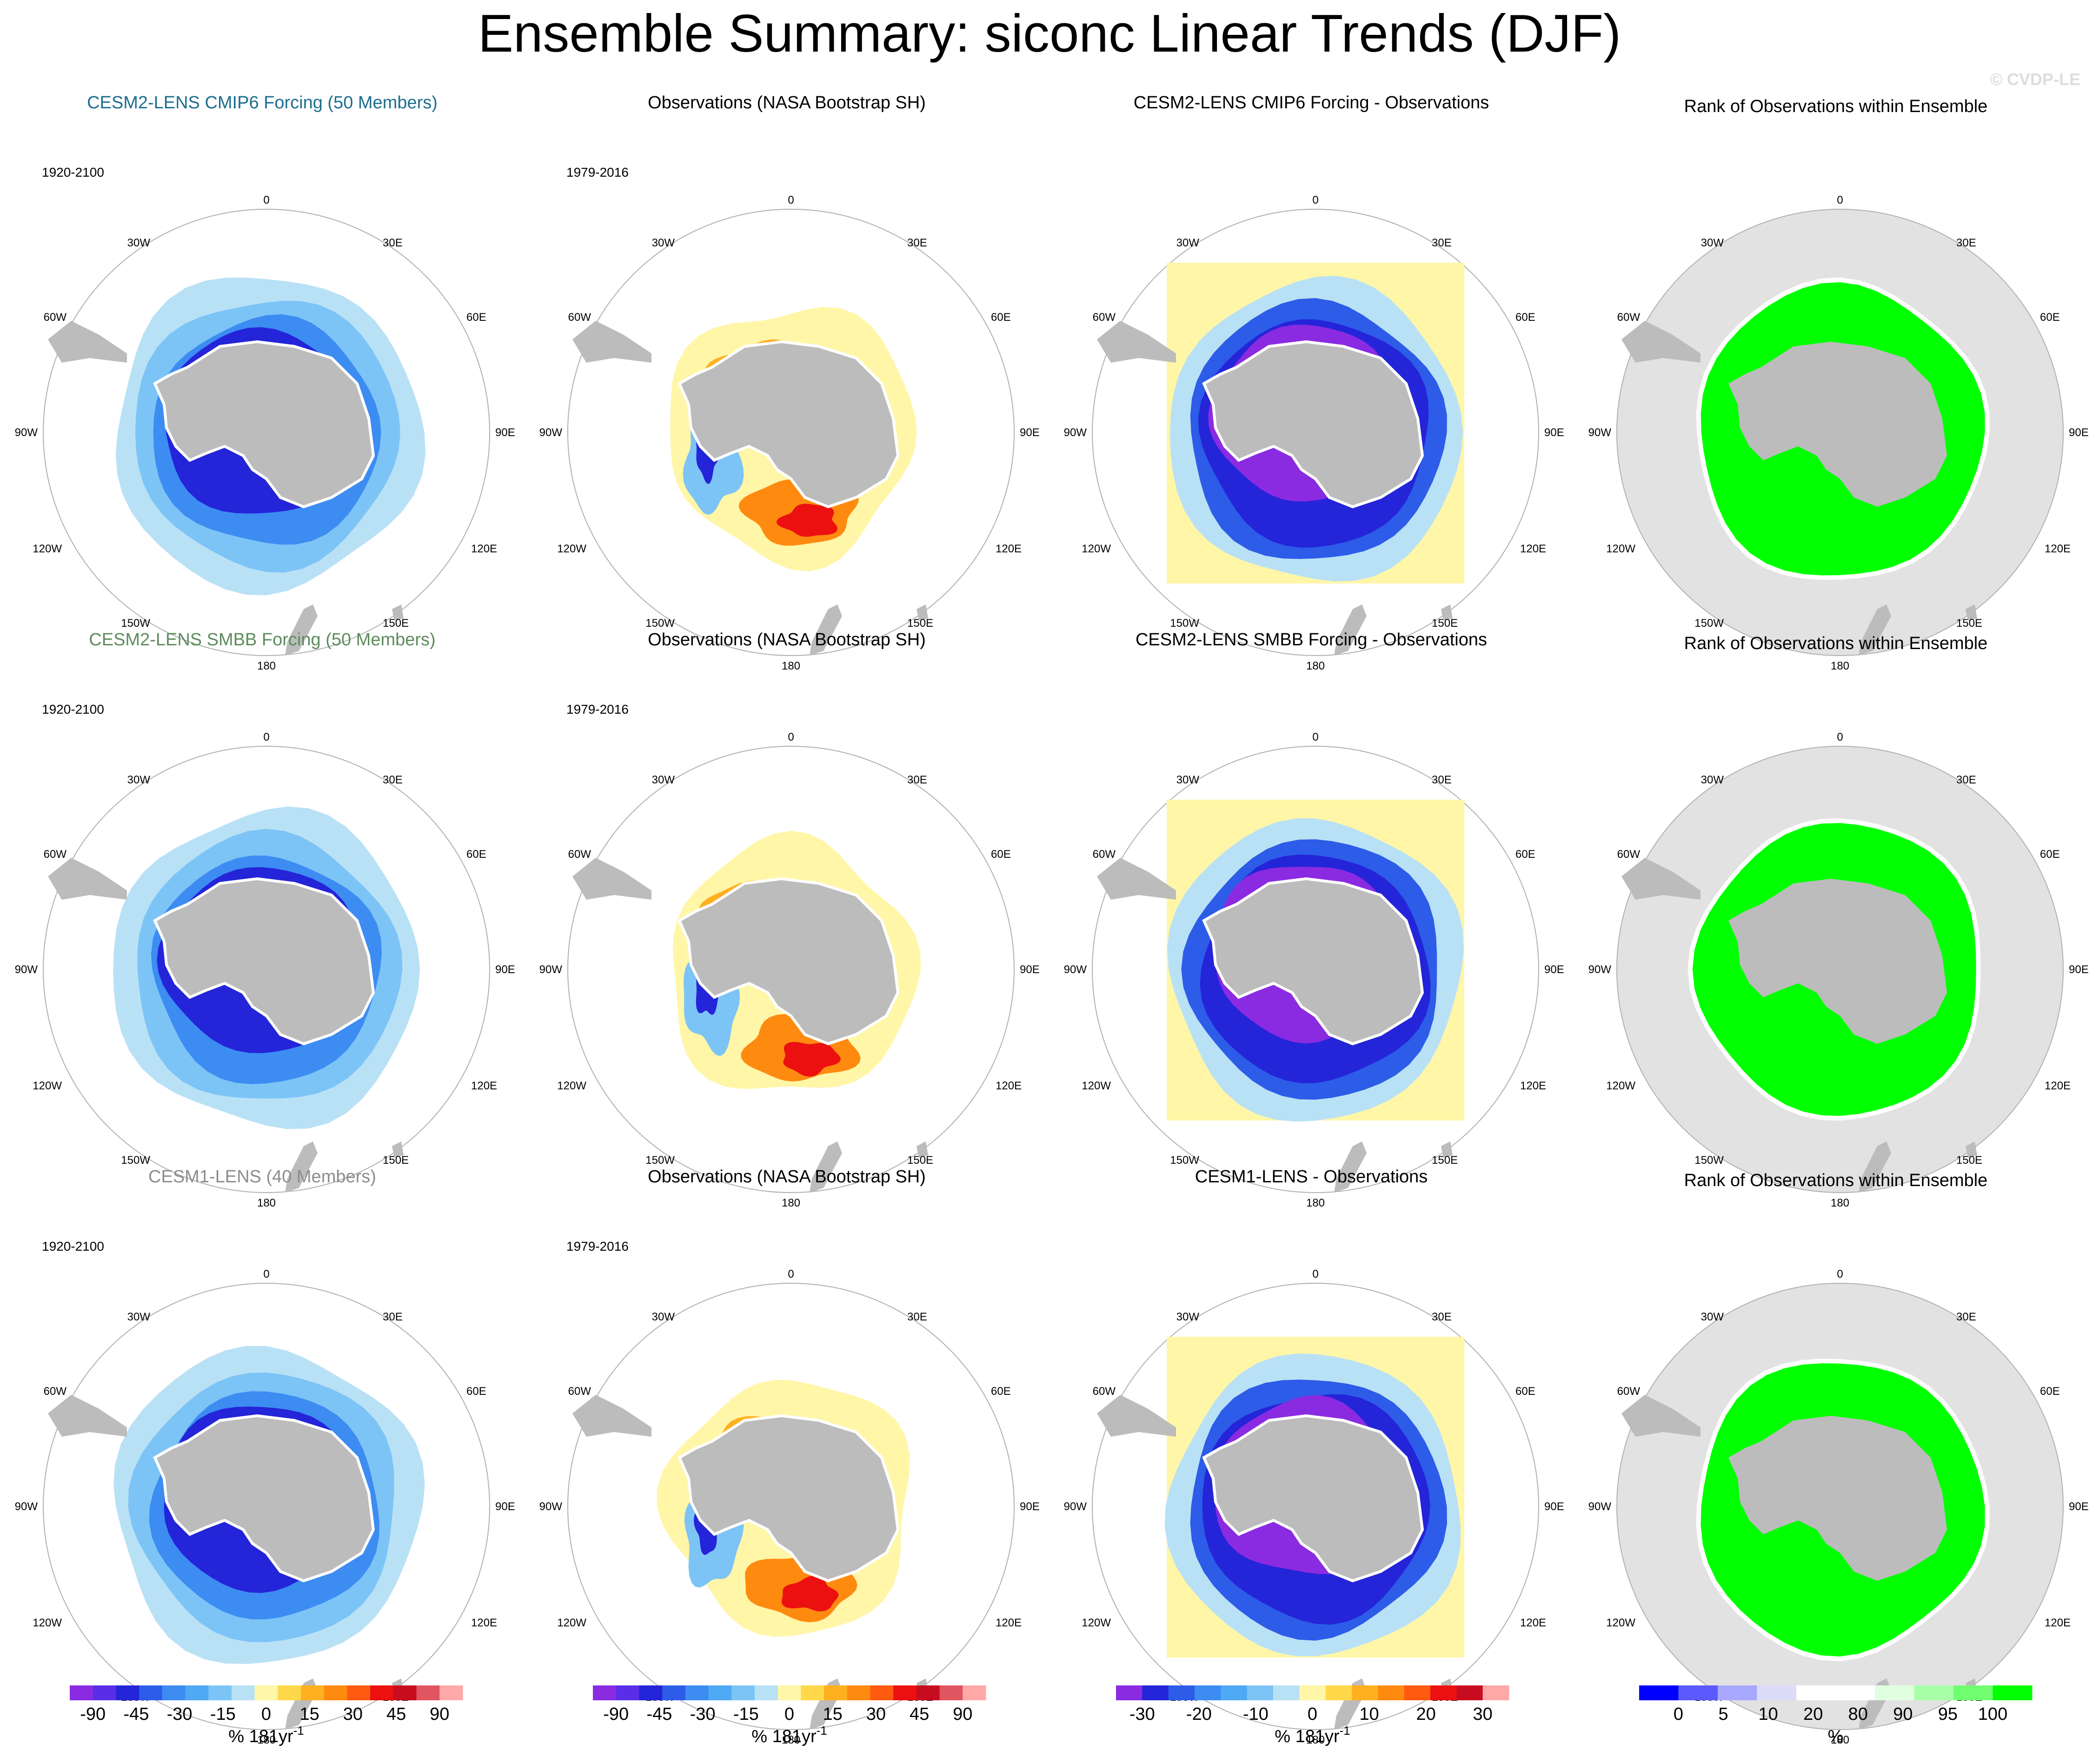  I want to click on lon-label-bottom: 180, so click(266, 1740).